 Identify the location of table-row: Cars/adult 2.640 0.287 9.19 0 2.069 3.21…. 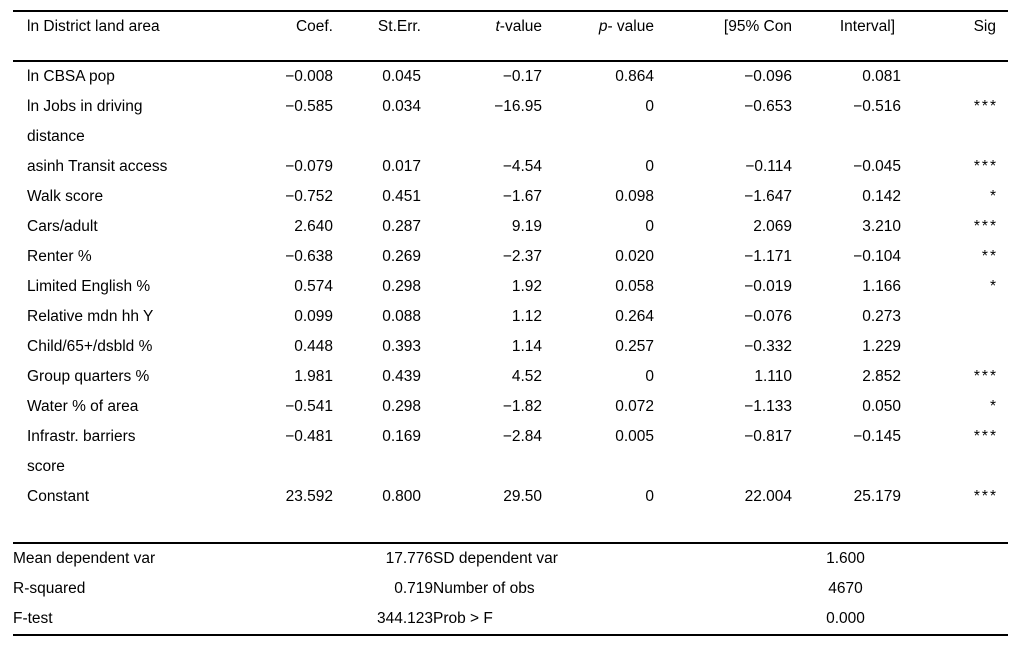
(510, 227).